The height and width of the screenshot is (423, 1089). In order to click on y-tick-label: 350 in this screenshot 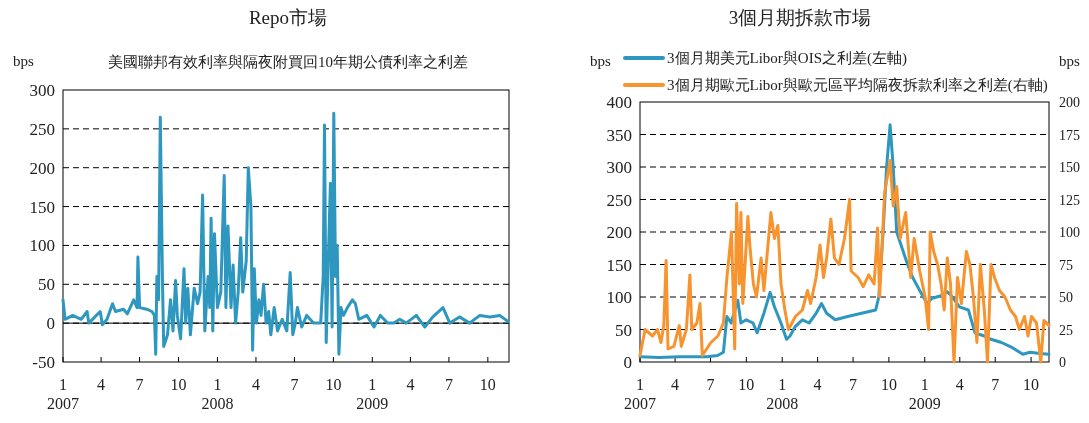, I will do `click(619, 135)`.